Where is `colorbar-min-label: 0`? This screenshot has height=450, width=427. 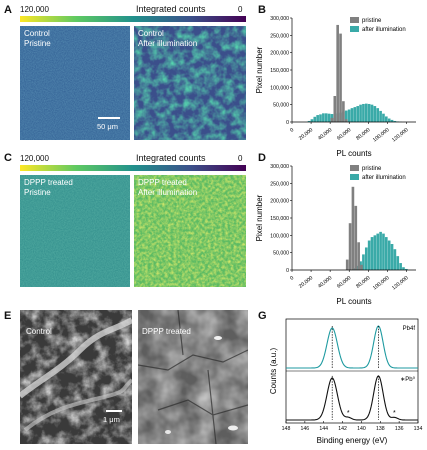 colorbar-min-label: 0 is located at coordinates (240, 158).